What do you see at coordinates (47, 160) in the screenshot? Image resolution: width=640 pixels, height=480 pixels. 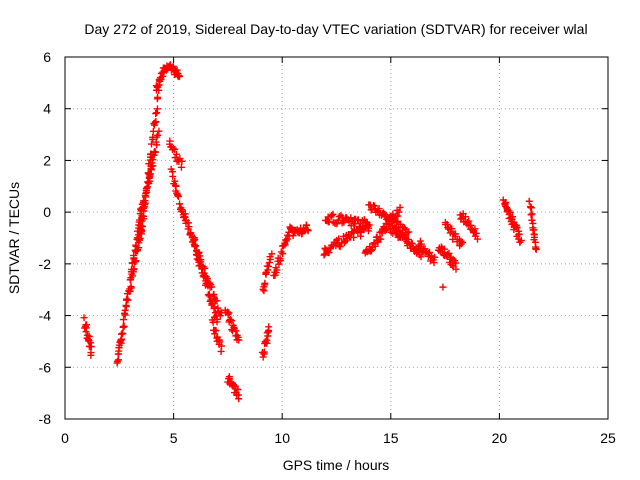 I see `y-tick-label: 2` at bounding box center [47, 160].